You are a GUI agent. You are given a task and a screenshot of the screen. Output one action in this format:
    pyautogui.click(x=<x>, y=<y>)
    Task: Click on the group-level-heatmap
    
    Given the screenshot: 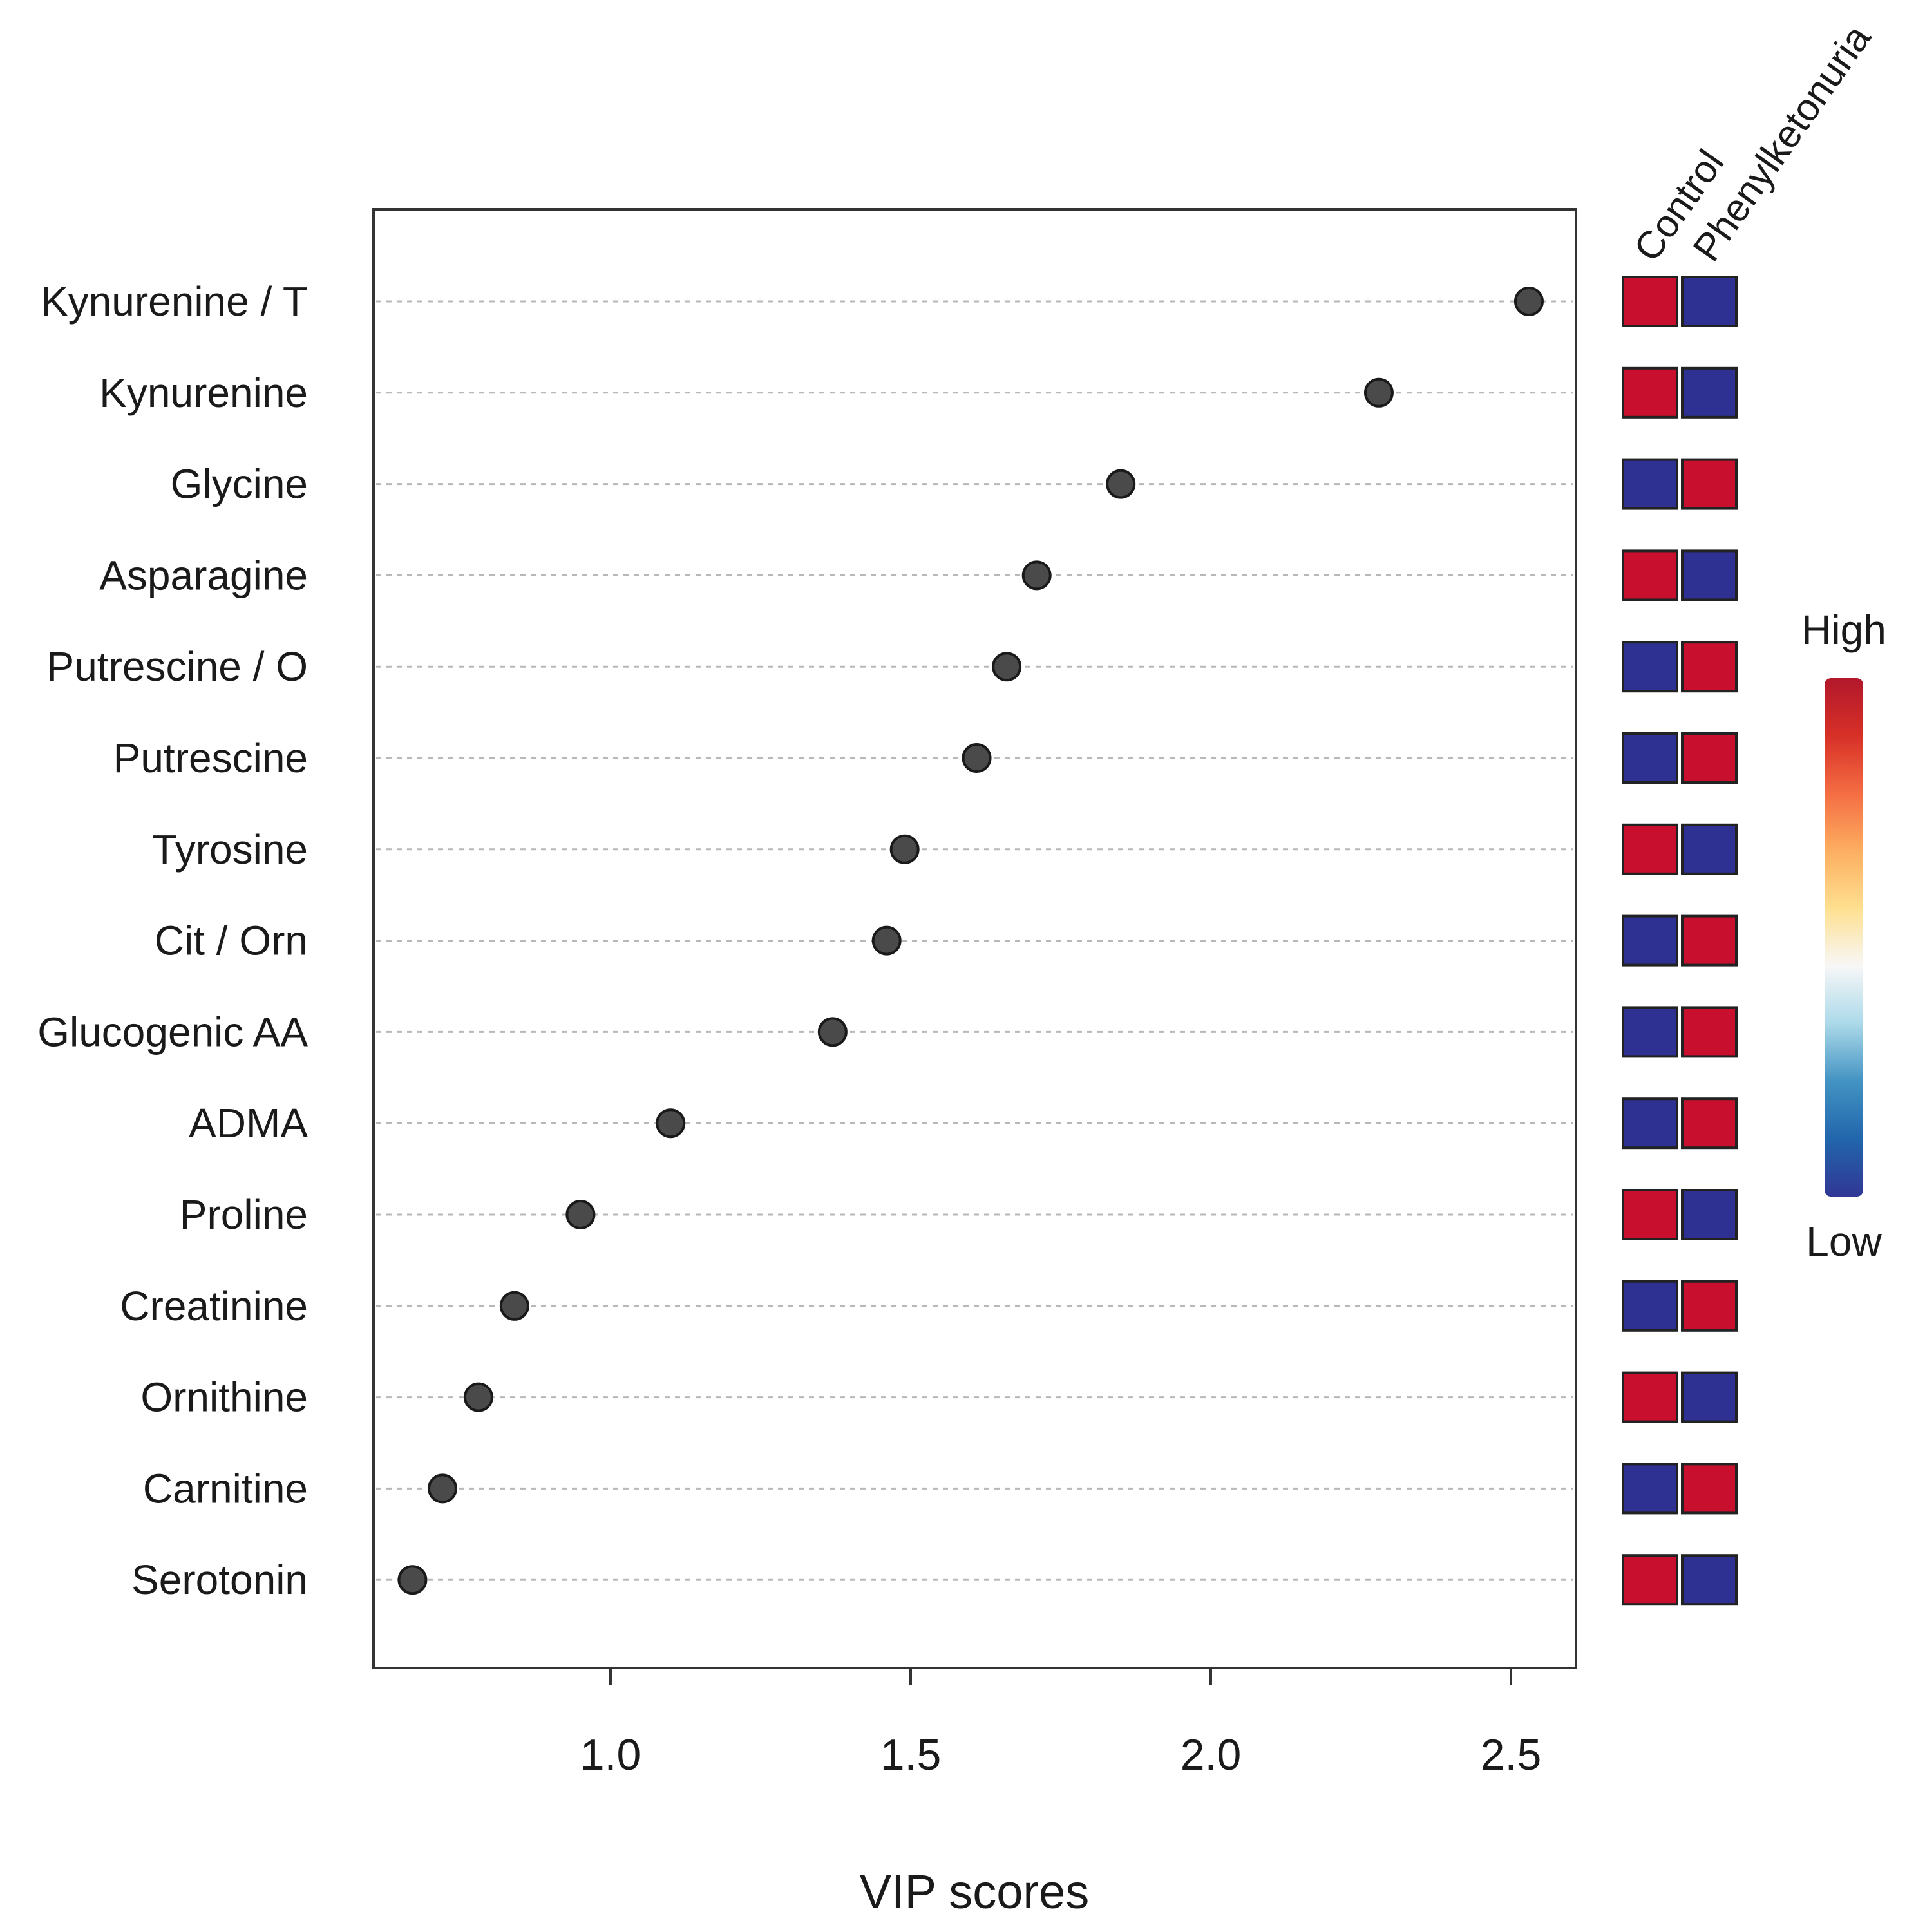 What is the action you would take?
    pyautogui.click(x=1680, y=941)
    